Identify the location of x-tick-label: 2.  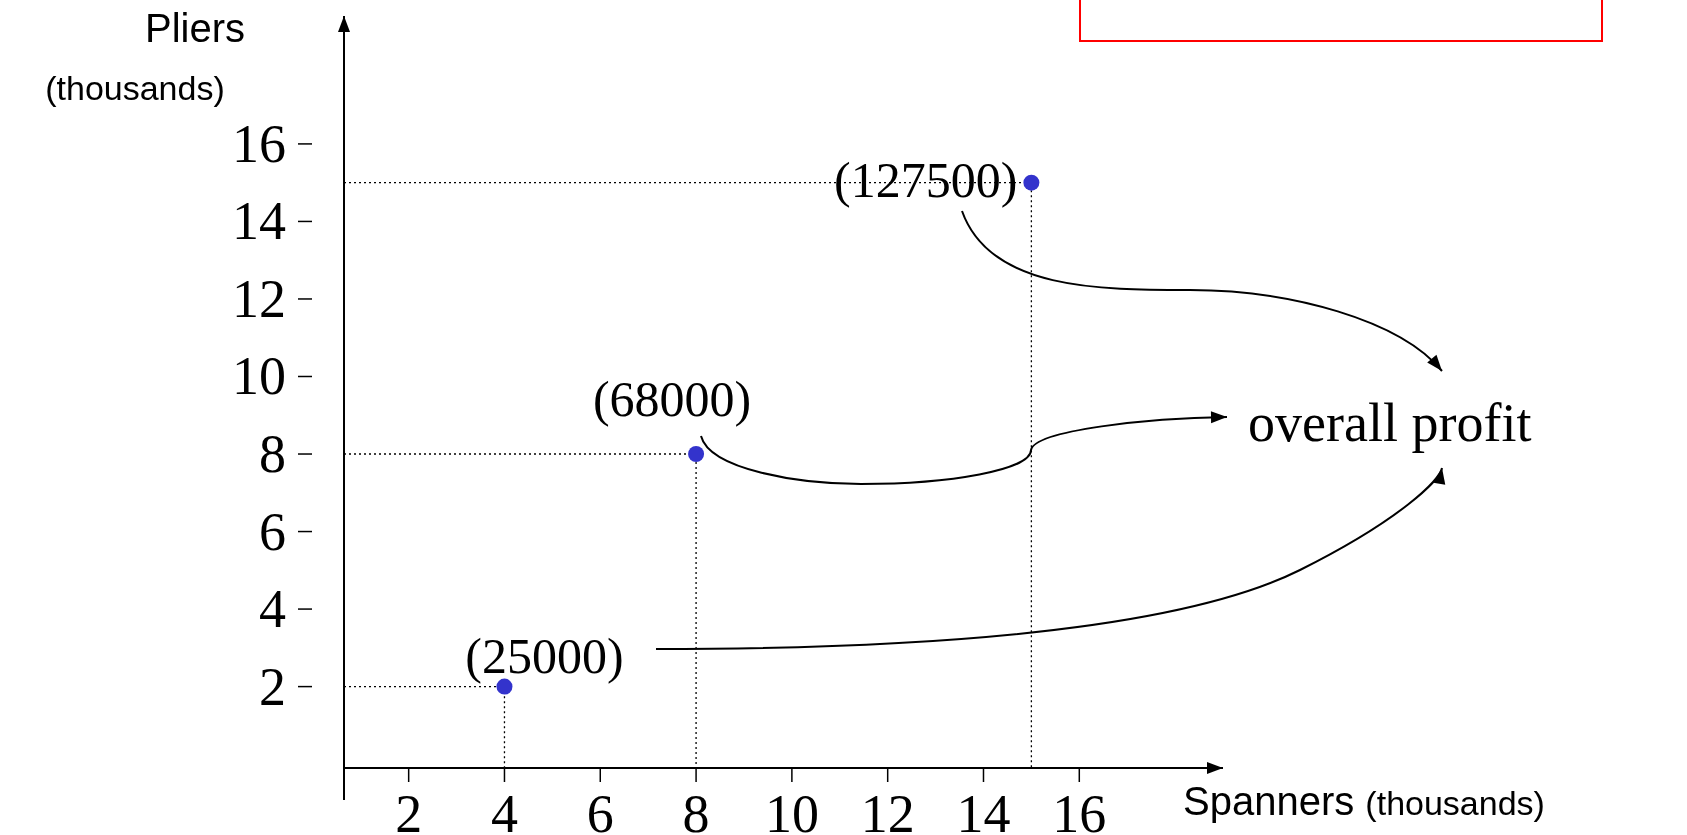
(409, 809).